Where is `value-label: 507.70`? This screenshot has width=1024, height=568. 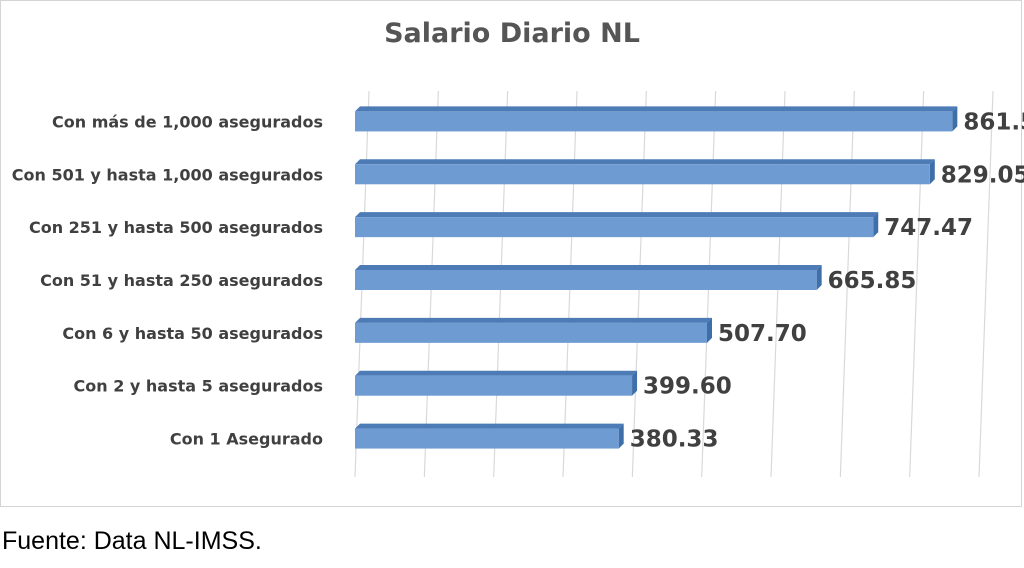
value-label: 507.70 is located at coordinates (762, 334).